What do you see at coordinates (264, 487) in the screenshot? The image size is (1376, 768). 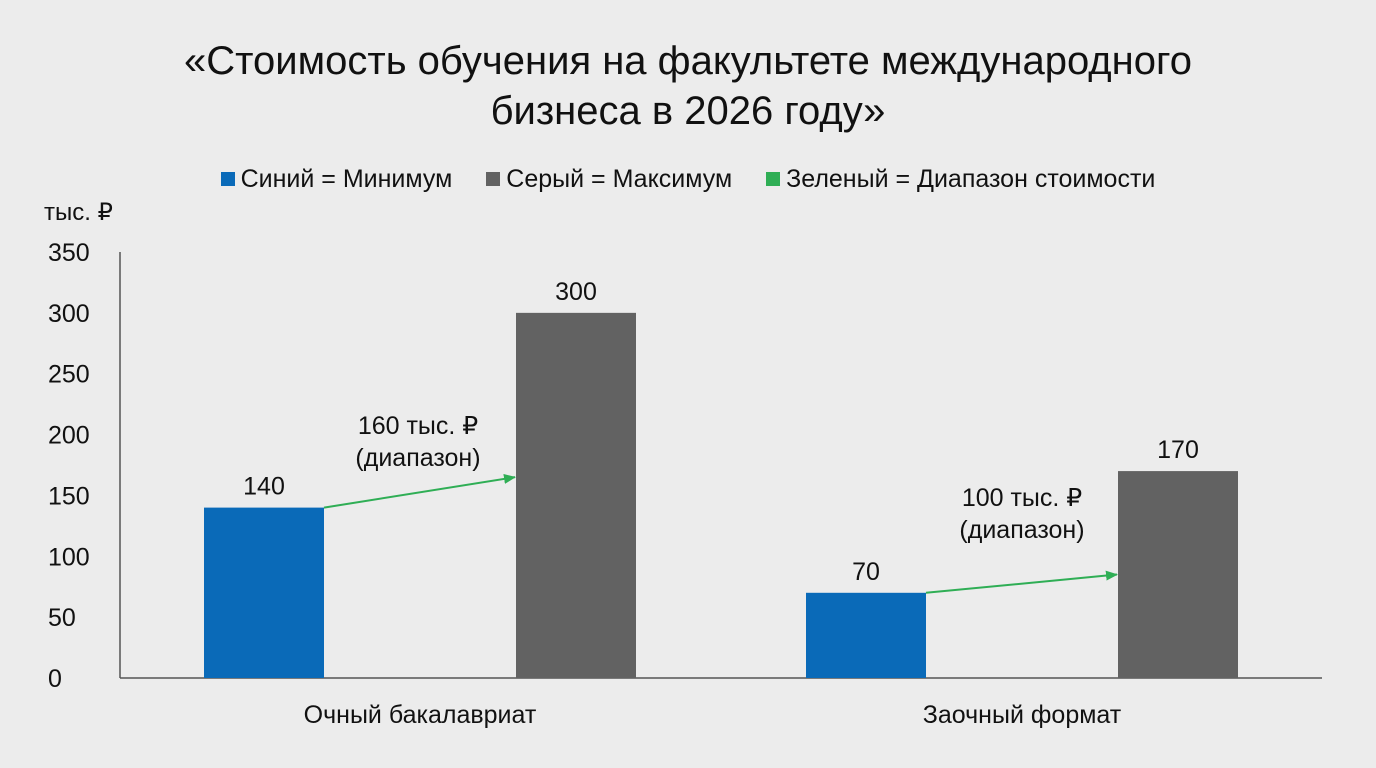 I see `bar-value-label: 140` at bounding box center [264, 487].